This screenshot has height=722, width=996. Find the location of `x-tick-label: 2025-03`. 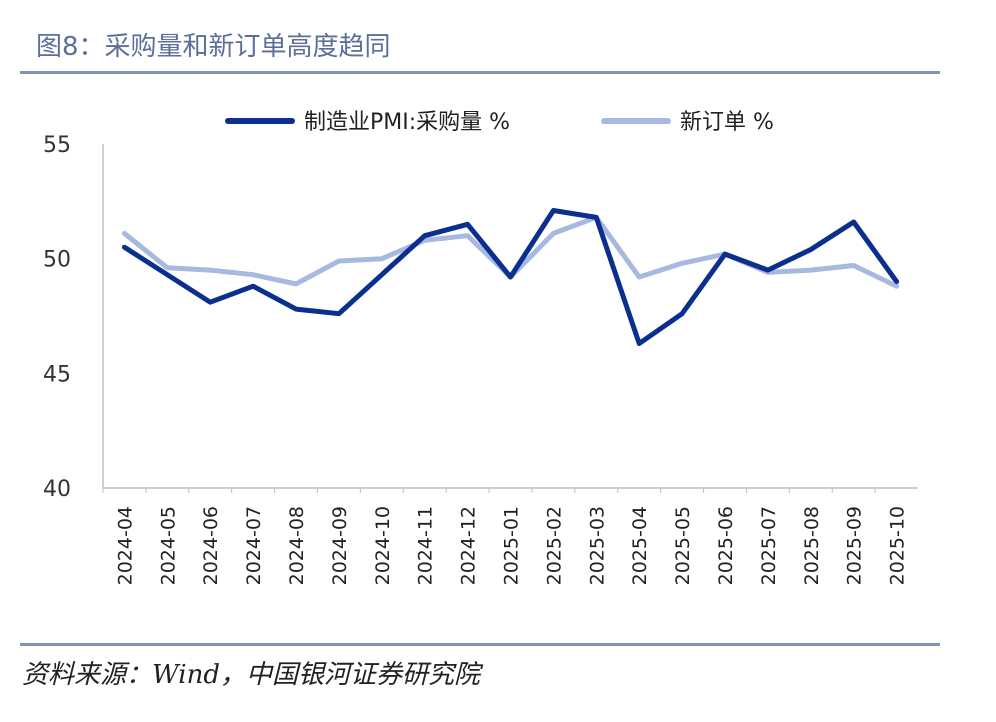

x-tick-label: 2025-03 is located at coordinates (597, 545).